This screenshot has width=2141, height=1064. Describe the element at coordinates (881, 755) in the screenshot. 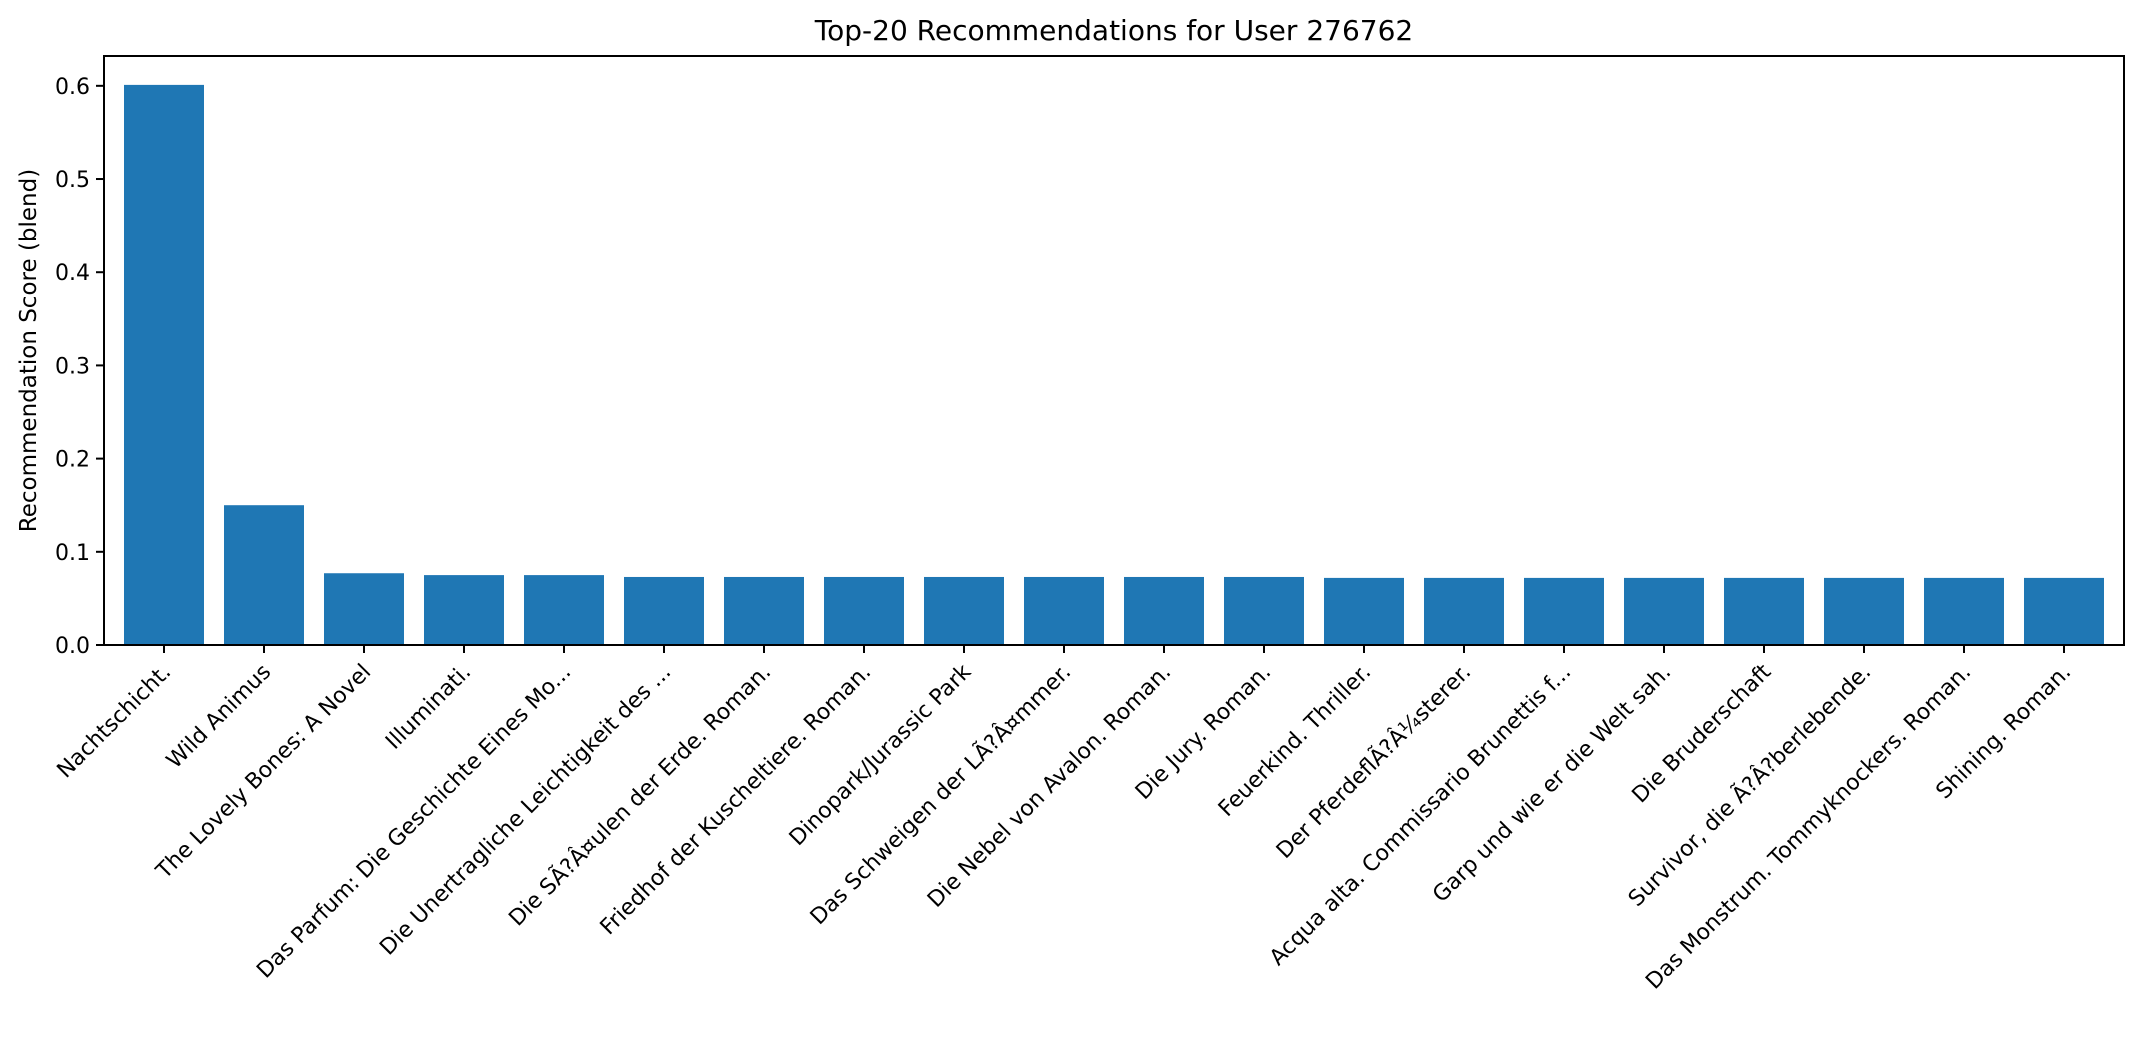

I see `x-tick-label: Dinopark/Jurassic Park` at that location.